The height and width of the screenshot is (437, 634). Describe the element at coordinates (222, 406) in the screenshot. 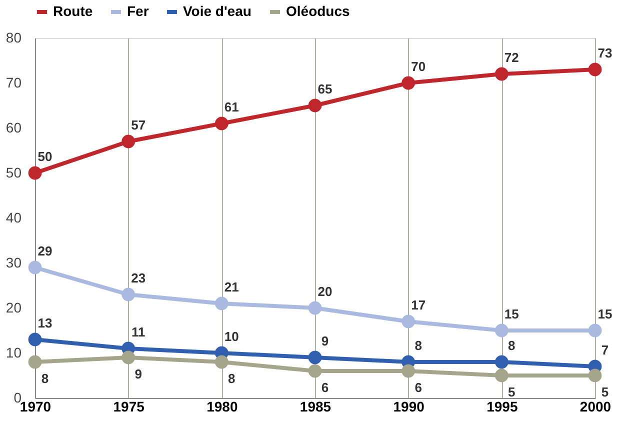

I see `x-tick-label: 1980` at that location.